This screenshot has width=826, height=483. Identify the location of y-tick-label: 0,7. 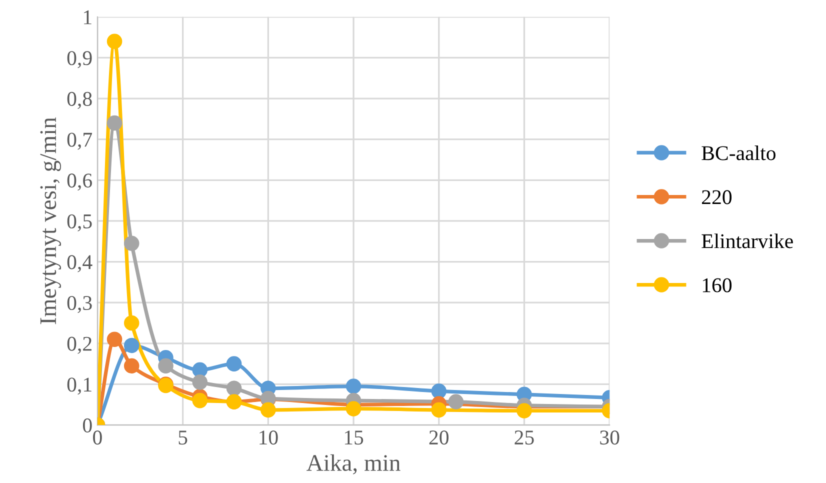
(79, 141).